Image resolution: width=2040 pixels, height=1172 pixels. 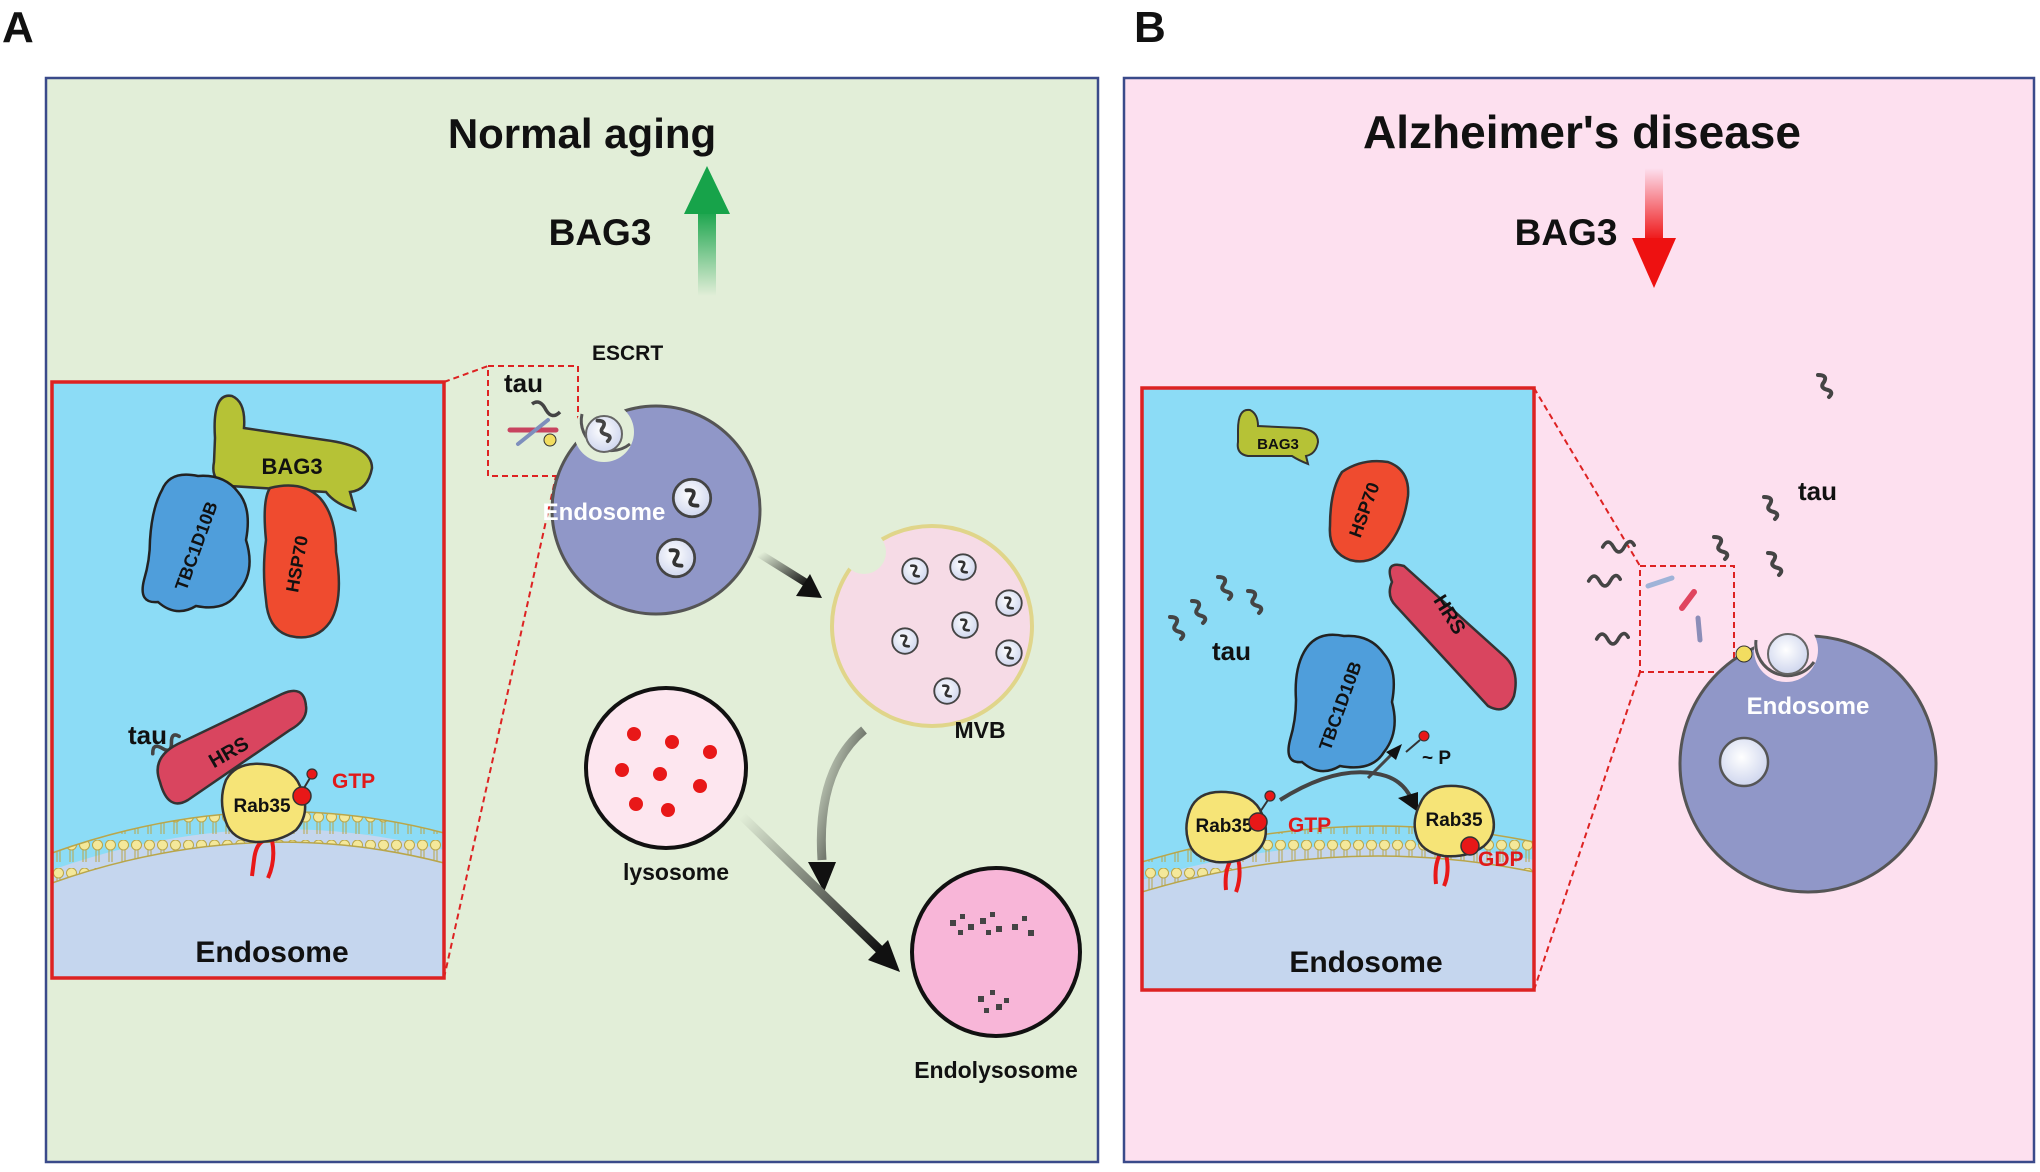 I want to click on inset-a-hsp70-protein: HSP70, so click(x=301, y=561).